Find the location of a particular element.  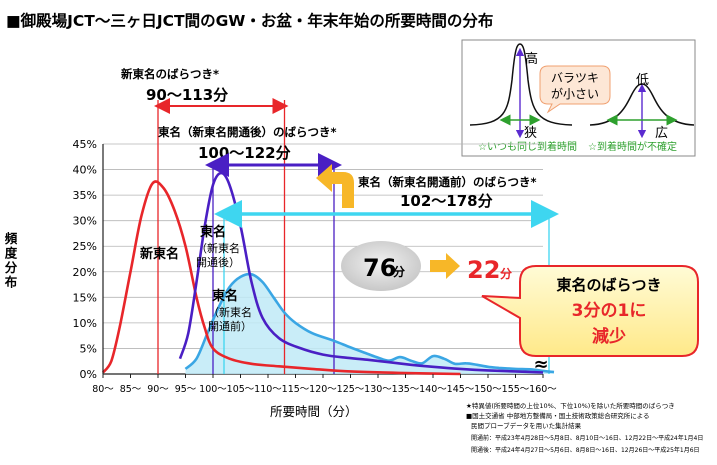

y-tick-label: 25% is located at coordinates (85, 246).